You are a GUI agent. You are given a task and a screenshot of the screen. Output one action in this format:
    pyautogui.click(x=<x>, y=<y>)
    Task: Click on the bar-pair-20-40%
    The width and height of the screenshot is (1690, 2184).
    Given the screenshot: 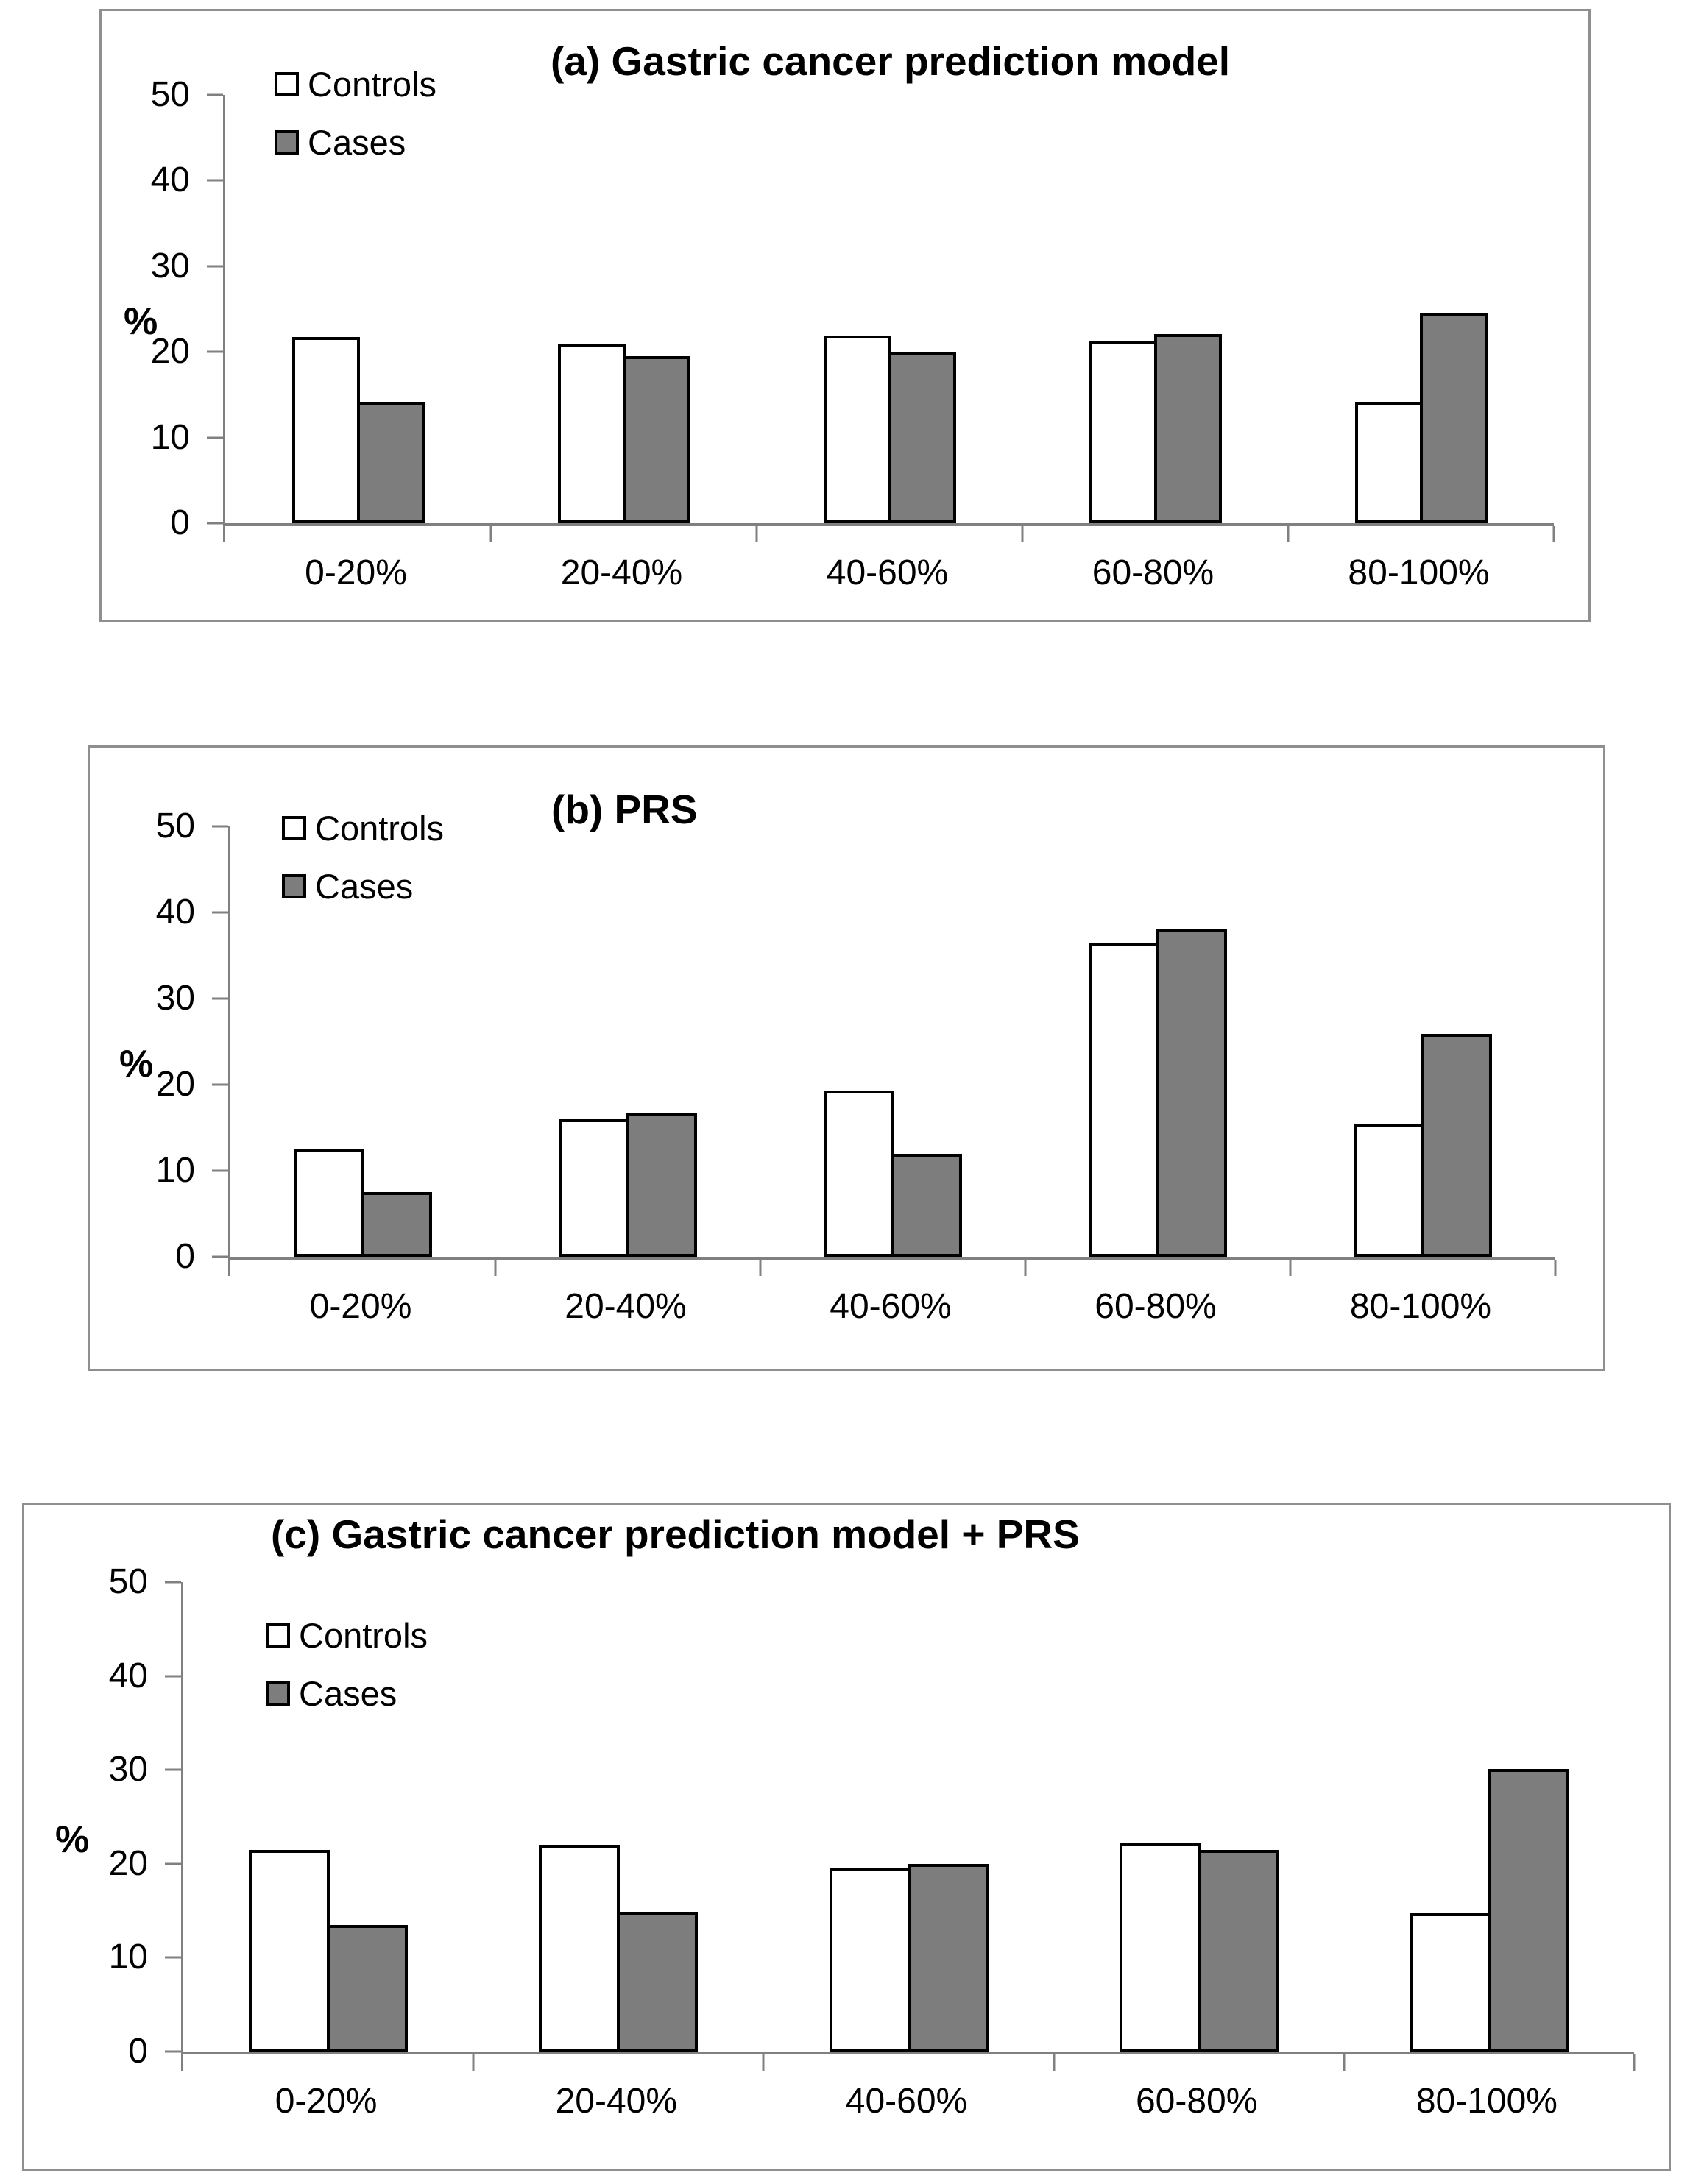 What is the action you would take?
    pyautogui.click(x=619, y=1817)
    